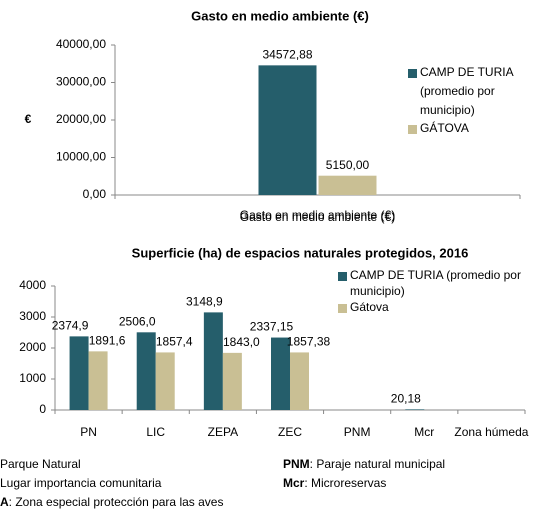 The height and width of the screenshot is (514, 535). I want to click on note: PNM: Paraje natural municipal, so click(364, 464).